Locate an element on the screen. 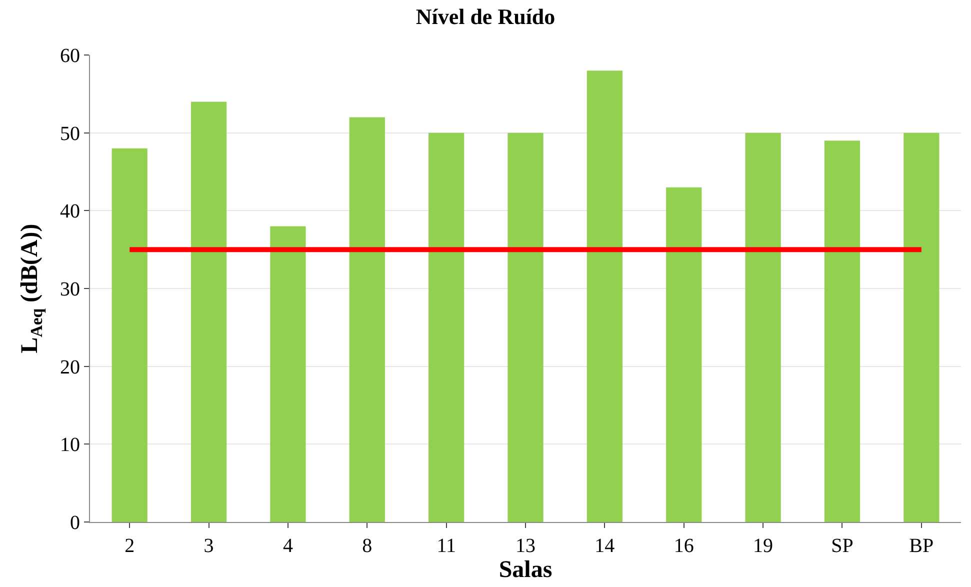 The image size is (971, 587). x-tick-label: SP is located at coordinates (842, 546).